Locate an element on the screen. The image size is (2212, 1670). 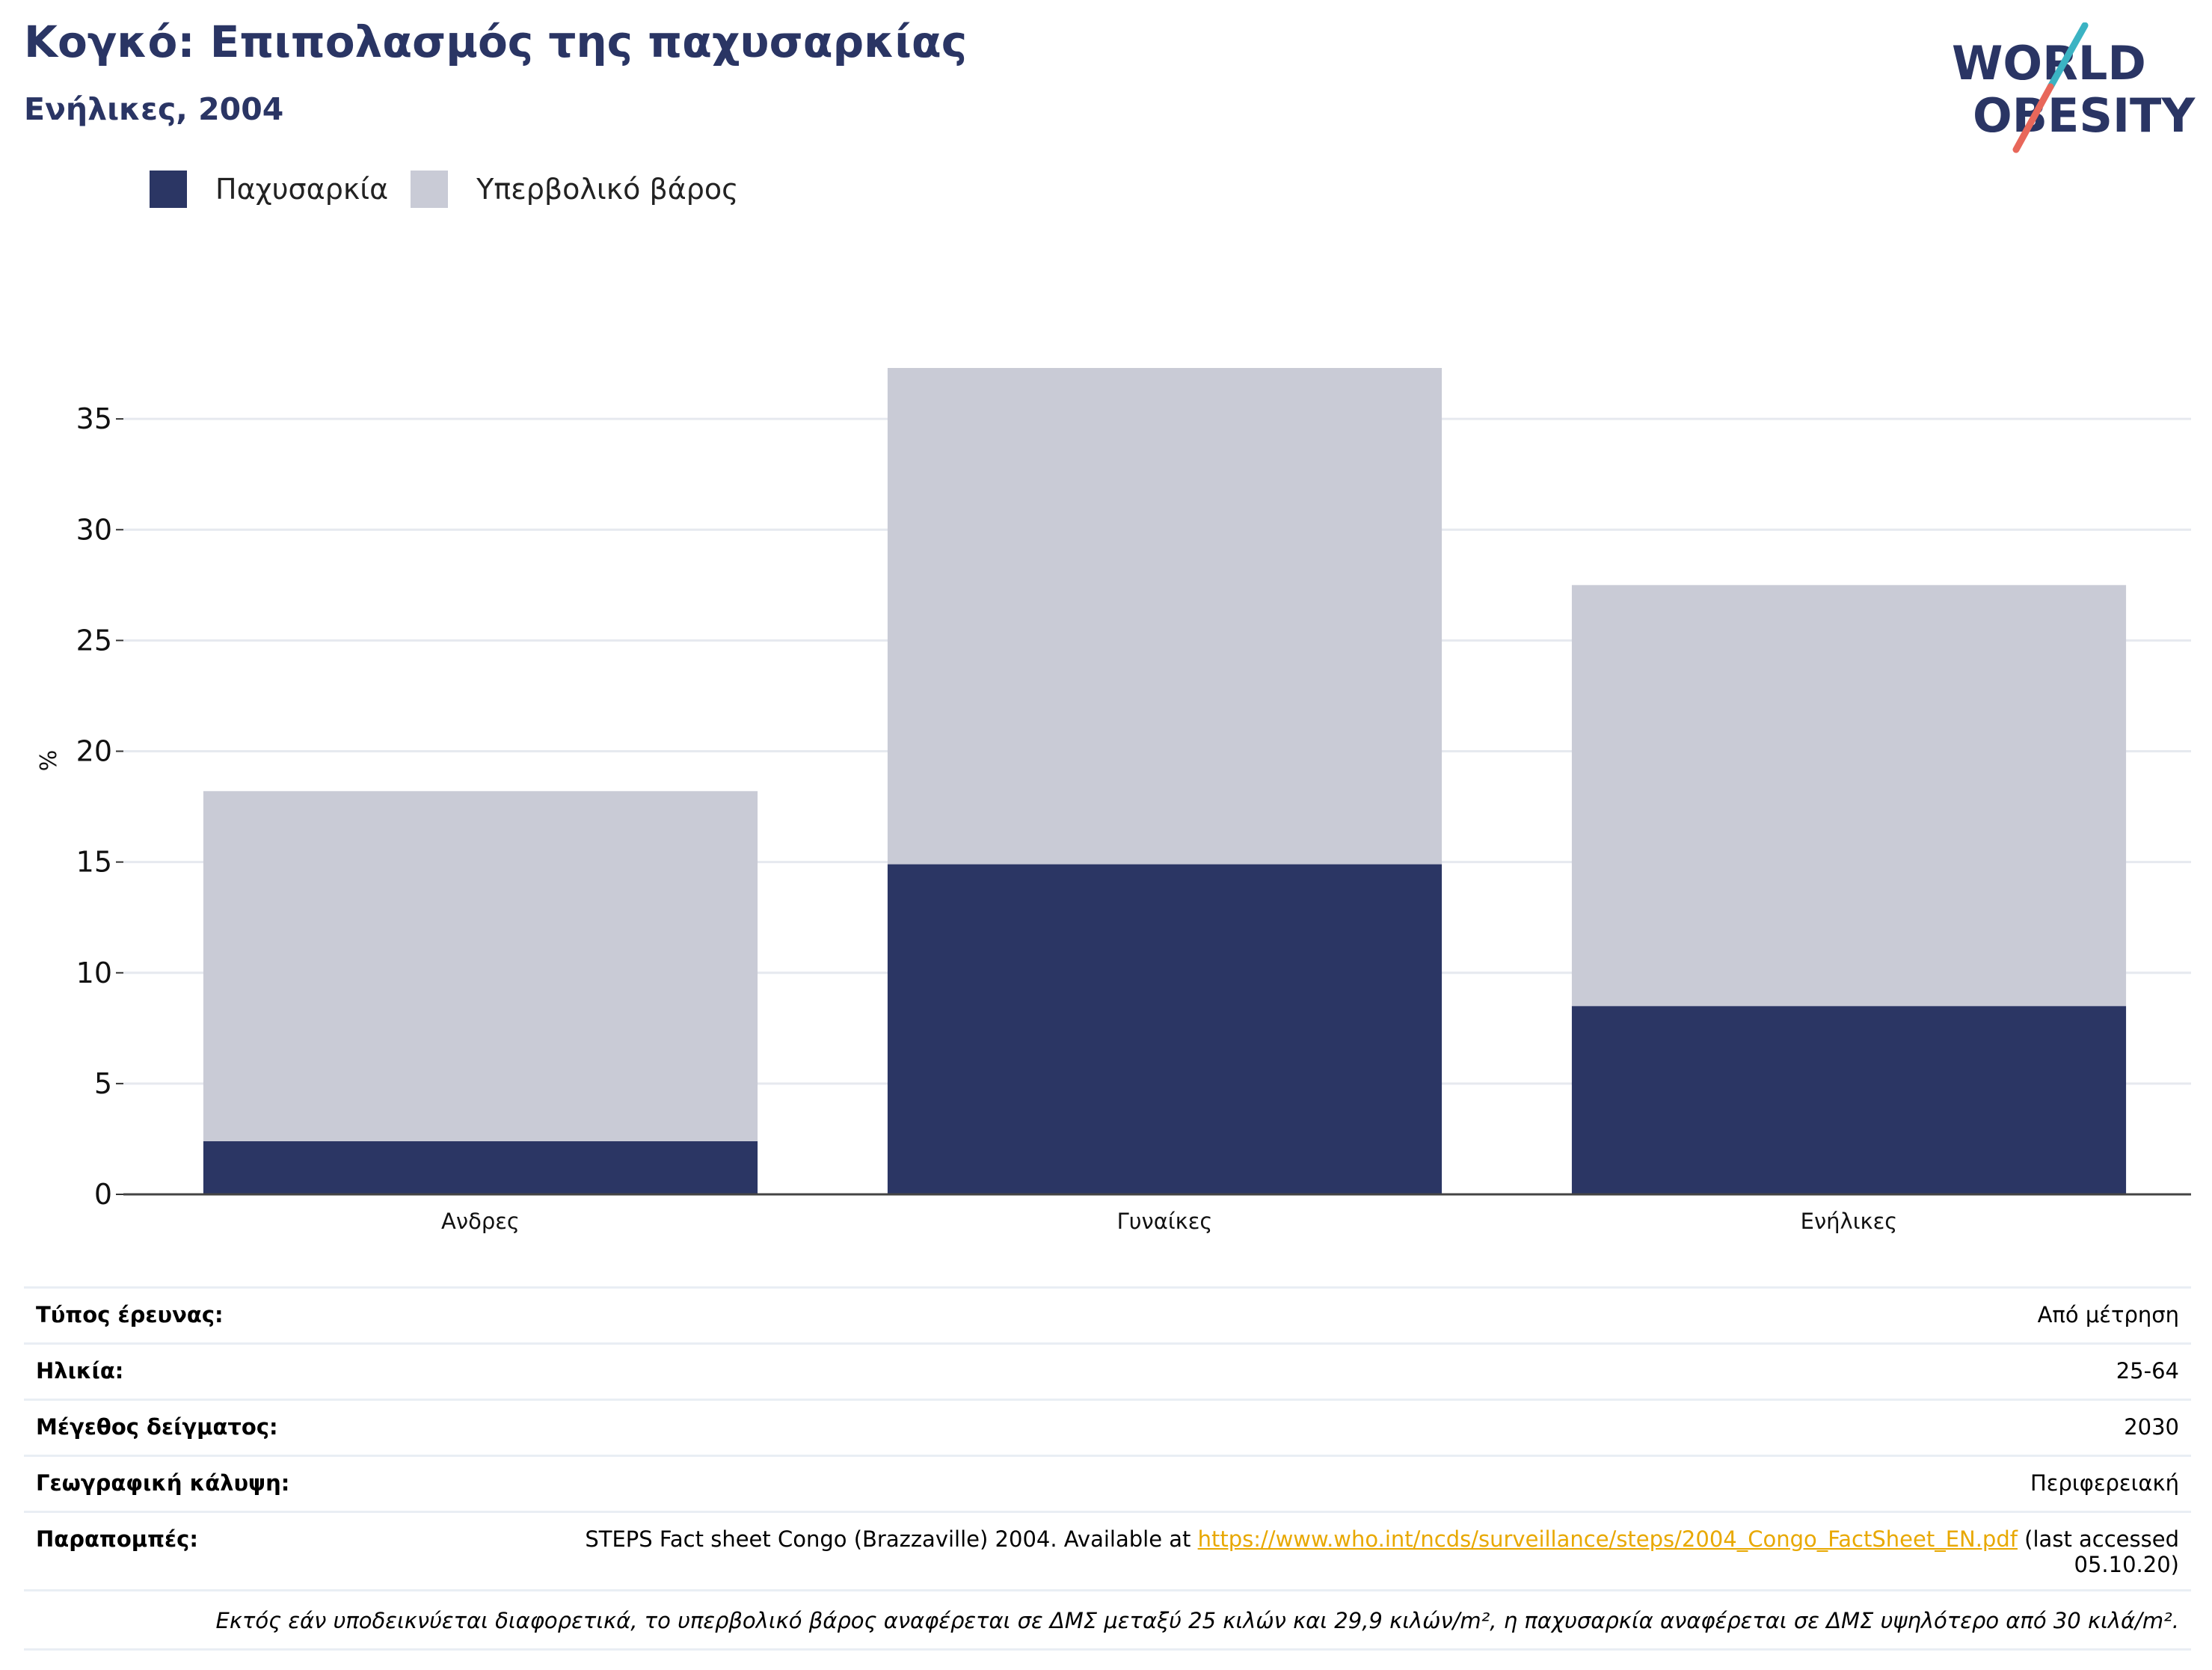
legend-item-obesity: Παχυσαρκία is located at coordinates (269, 189).